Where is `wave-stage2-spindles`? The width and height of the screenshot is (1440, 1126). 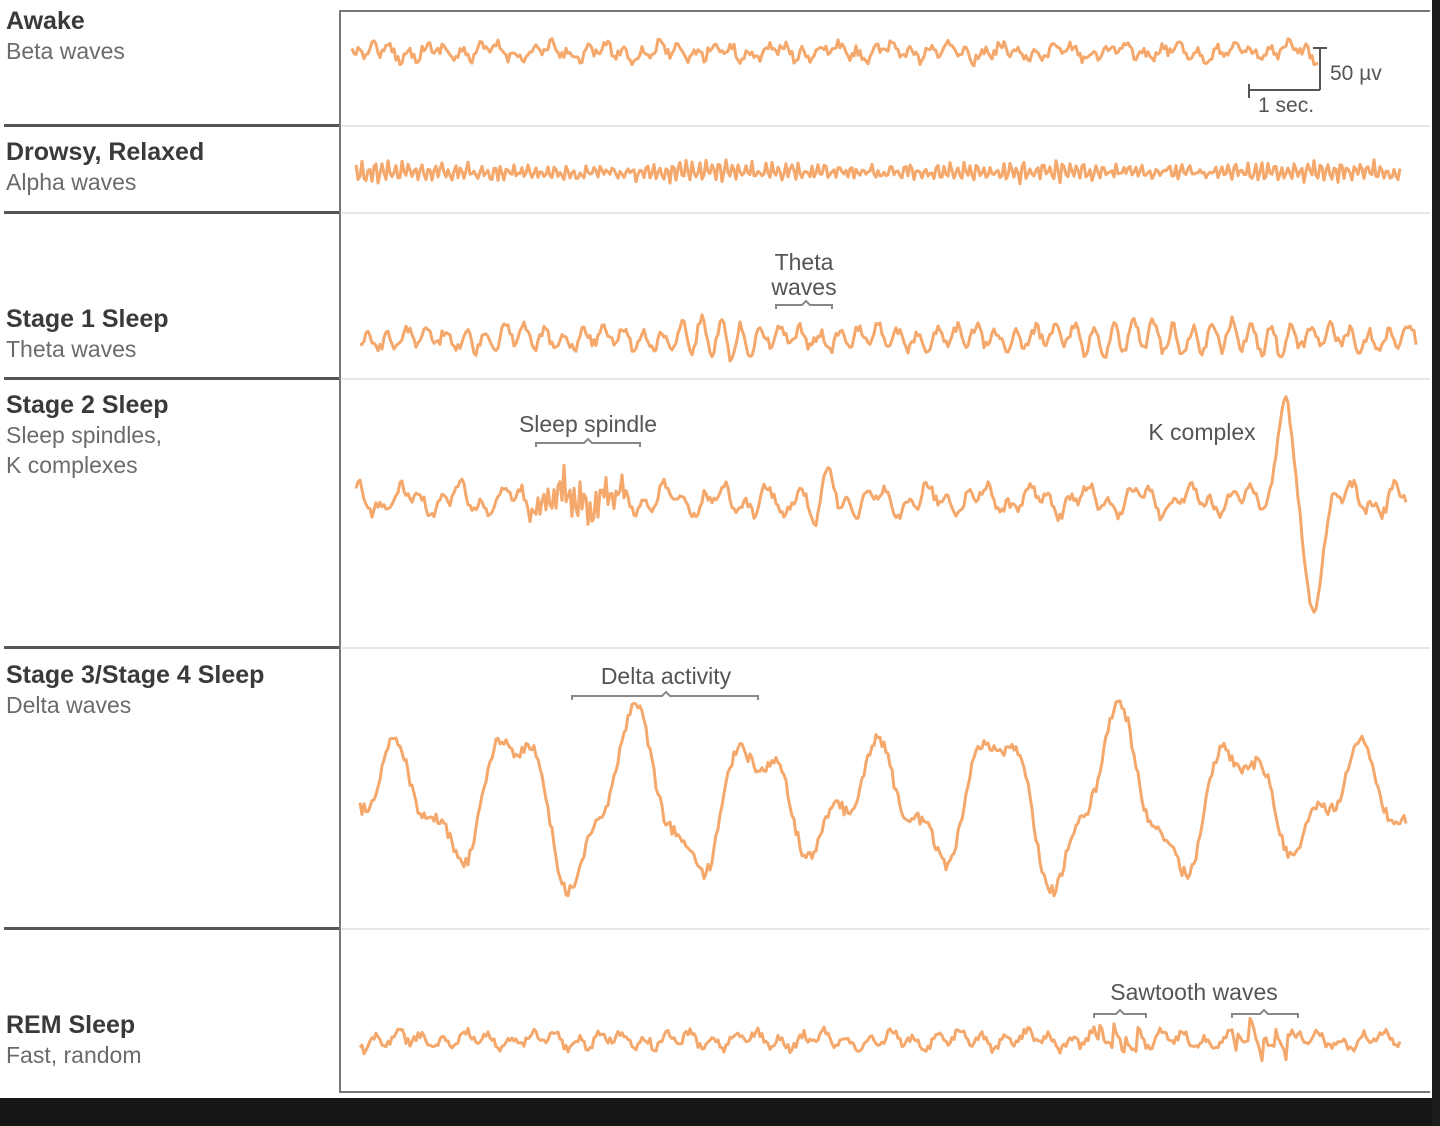 wave-stage2-spindles is located at coordinates (881, 504).